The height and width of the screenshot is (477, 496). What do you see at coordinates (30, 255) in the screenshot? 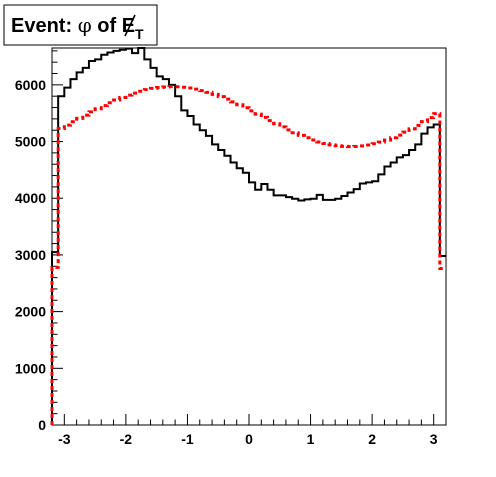
I see `y-tick-label: 3000` at bounding box center [30, 255].